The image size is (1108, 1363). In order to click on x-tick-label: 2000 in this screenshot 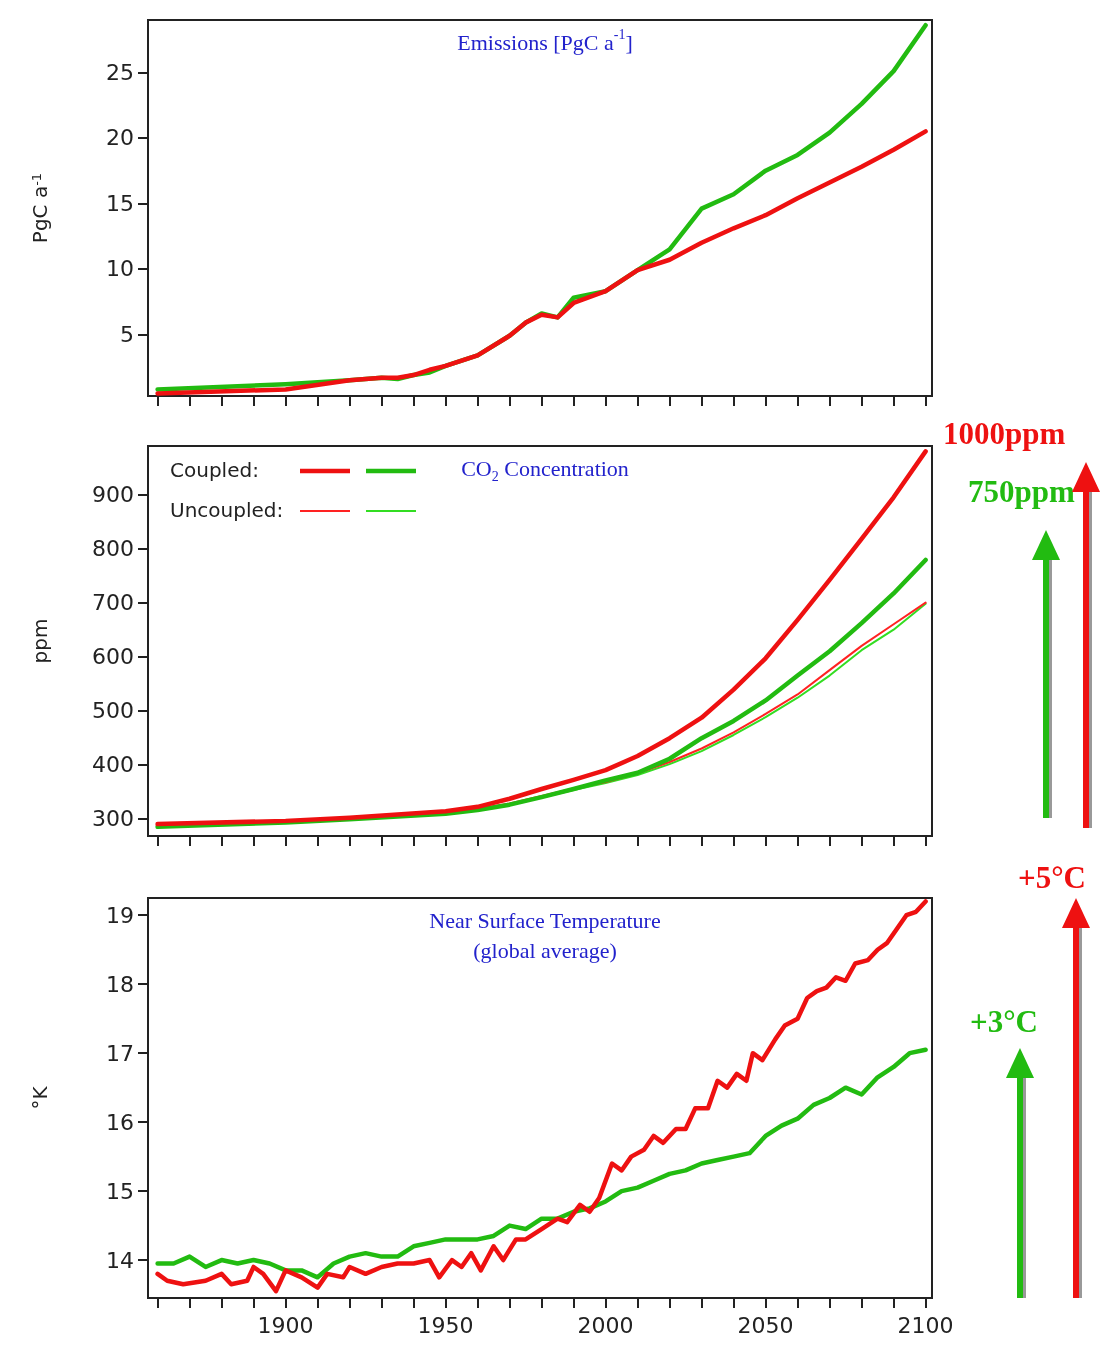, I will do `click(605, 1325)`.